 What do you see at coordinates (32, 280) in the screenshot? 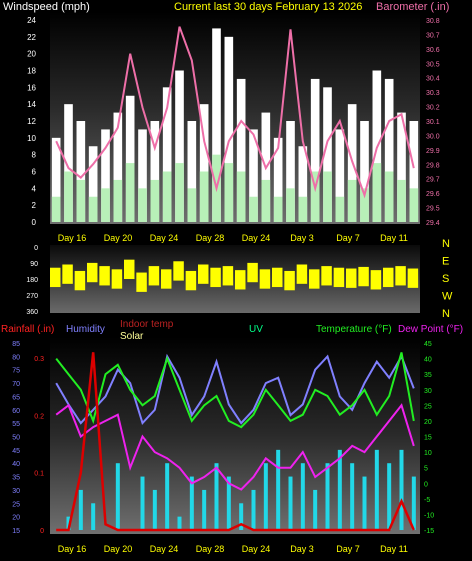
I see `dir-tick-2: 180` at bounding box center [32, 280].